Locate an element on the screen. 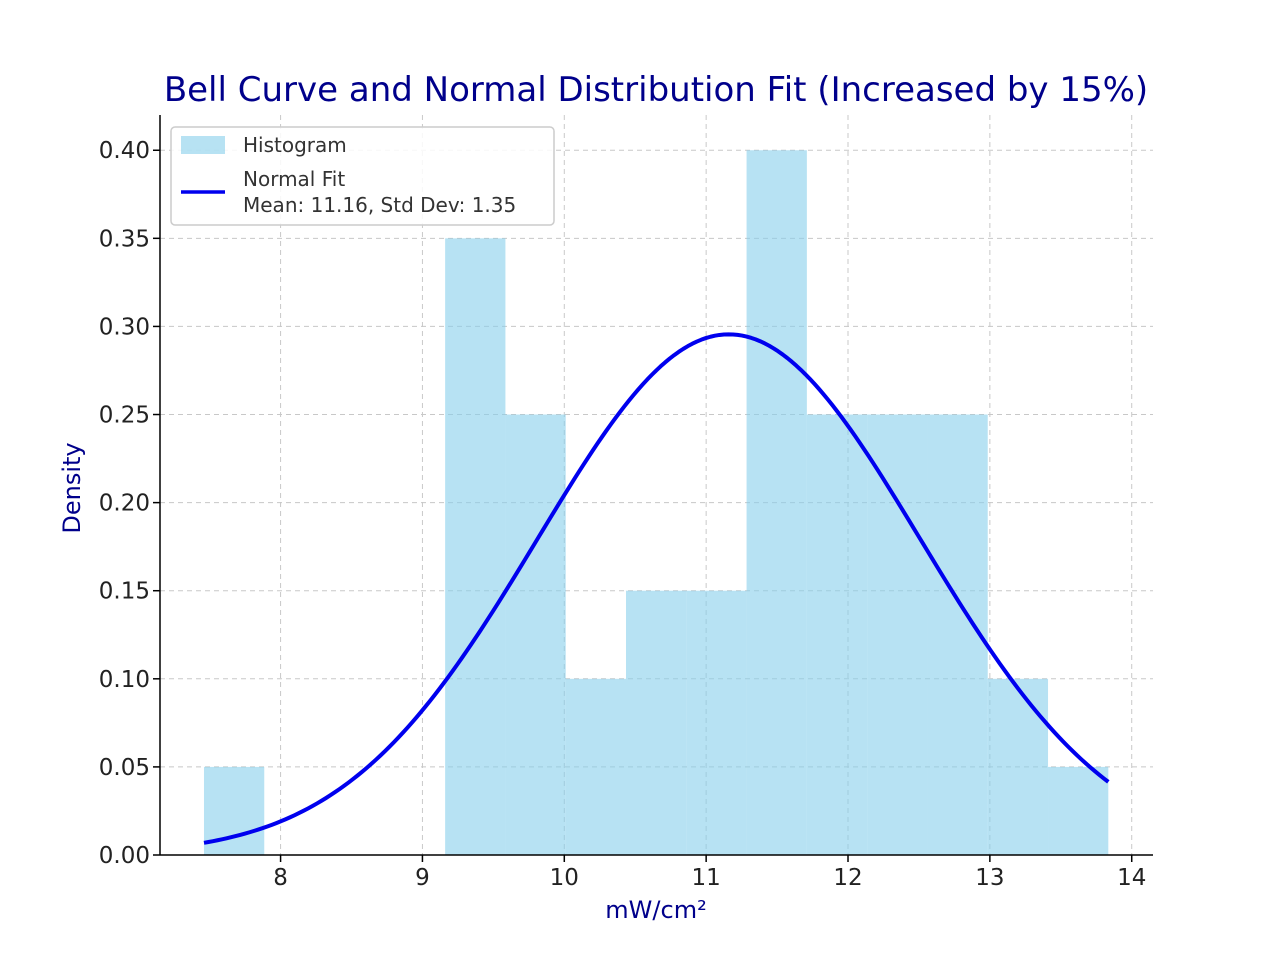  y-tick-label: 0.40 is located at coordinates (124, 151).